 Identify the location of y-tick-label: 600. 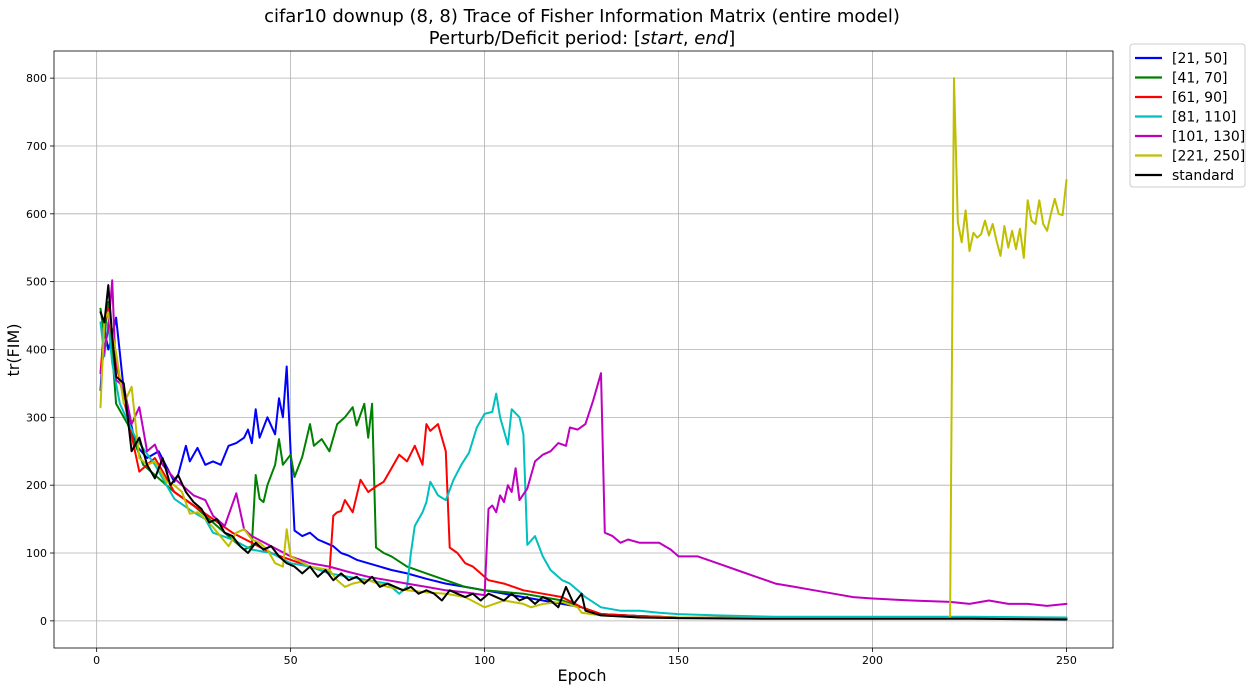
(36, 214).